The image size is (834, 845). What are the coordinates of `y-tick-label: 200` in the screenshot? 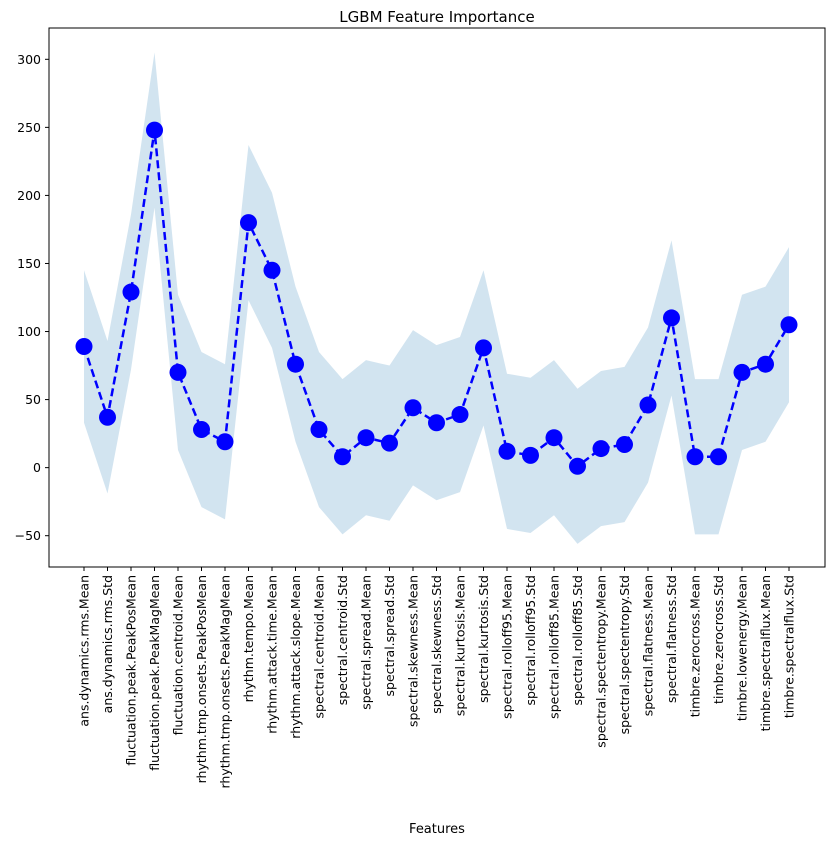 It's located at (29, 195).